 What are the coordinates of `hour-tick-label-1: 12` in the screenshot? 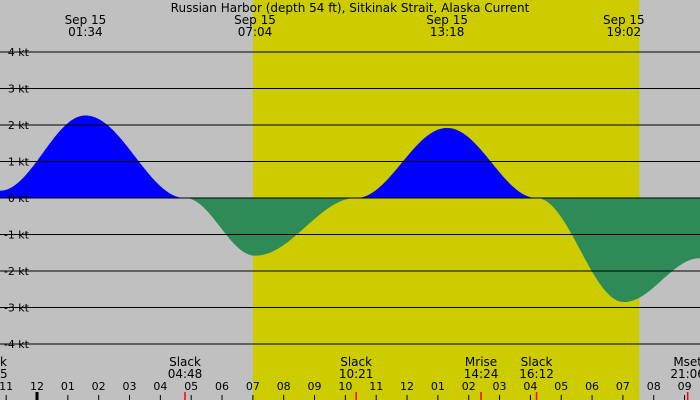 It's located at (37, 386).